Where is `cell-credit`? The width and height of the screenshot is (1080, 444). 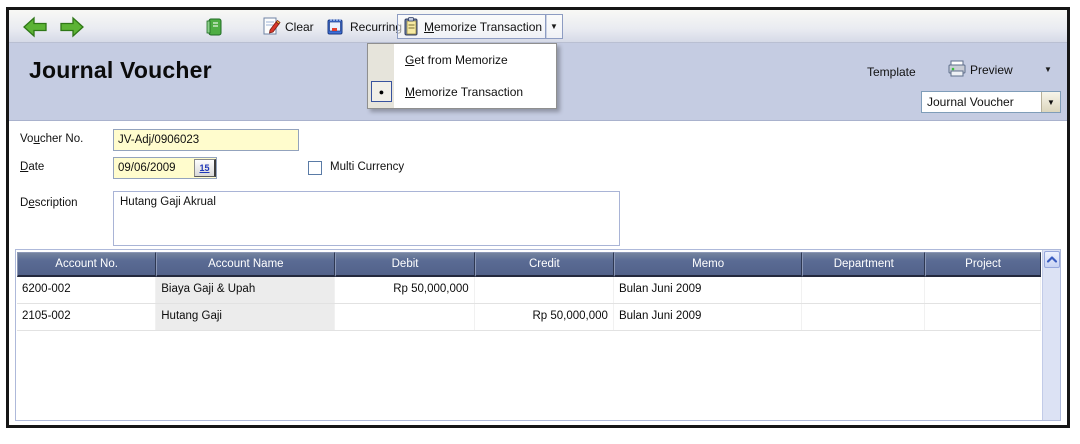 cell-credit is located at coordinates (544, 290).